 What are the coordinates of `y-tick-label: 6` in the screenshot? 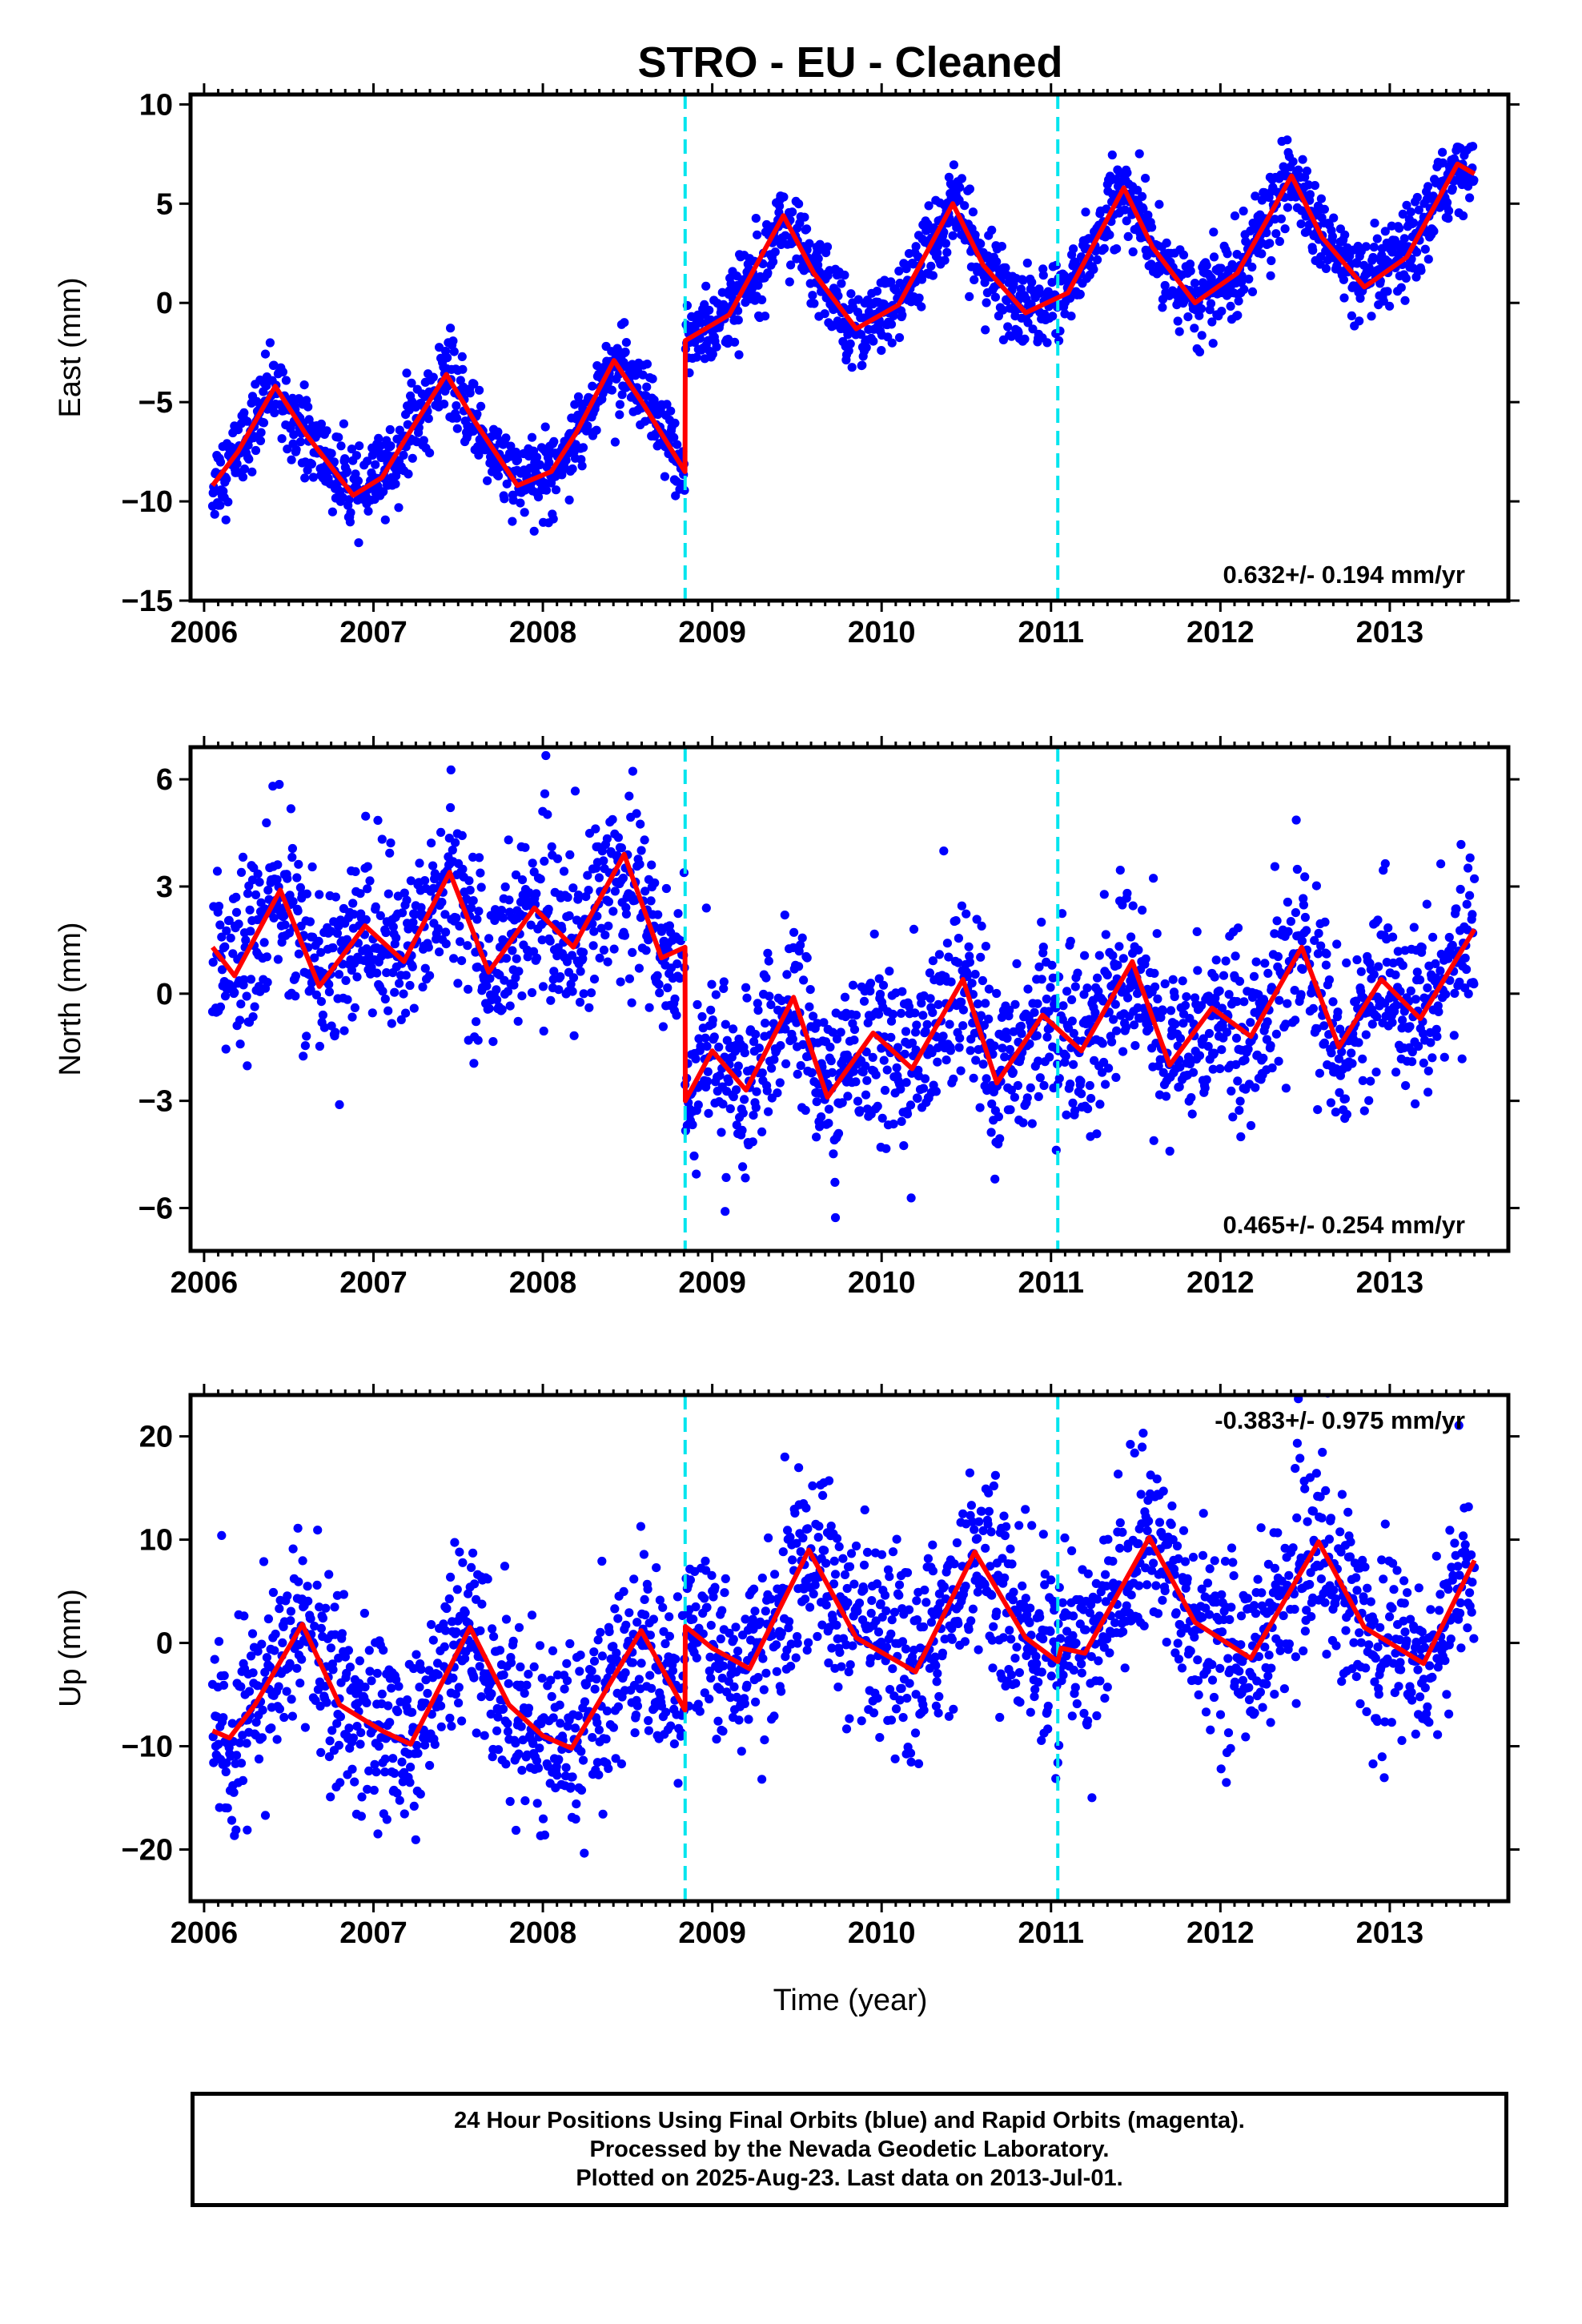 It's located at (164, 780).